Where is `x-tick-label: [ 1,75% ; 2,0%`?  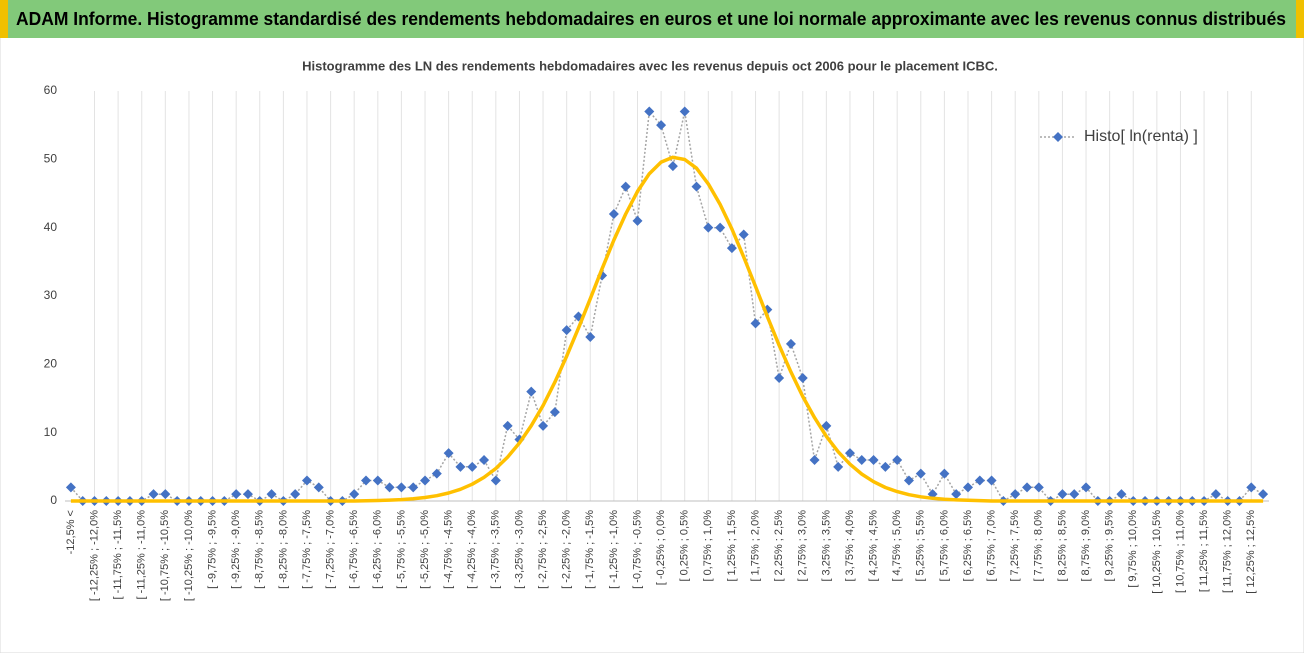 x-tick-label: [ 1,75% ; 2,0% is located at coordinates (755, 546).